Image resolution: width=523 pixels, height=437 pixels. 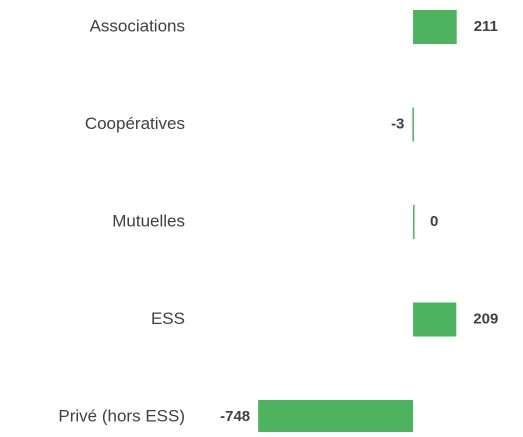 I want to click on value-label: -3, so click(x=397, y=123).